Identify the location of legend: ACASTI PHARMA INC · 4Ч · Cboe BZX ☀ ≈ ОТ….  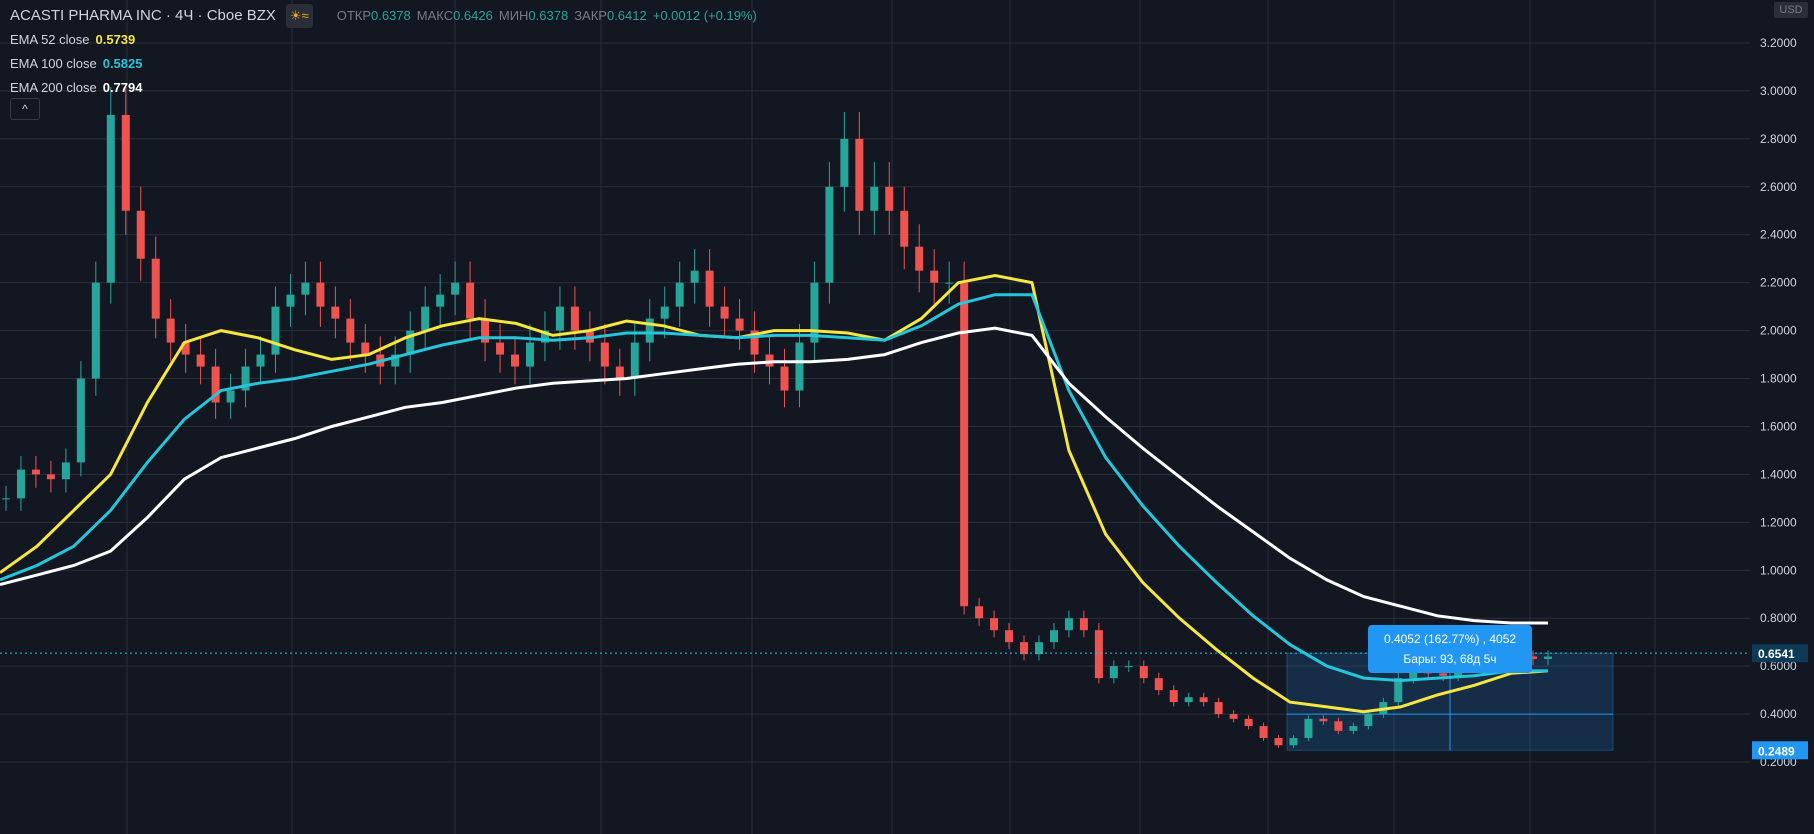
(383, 52).